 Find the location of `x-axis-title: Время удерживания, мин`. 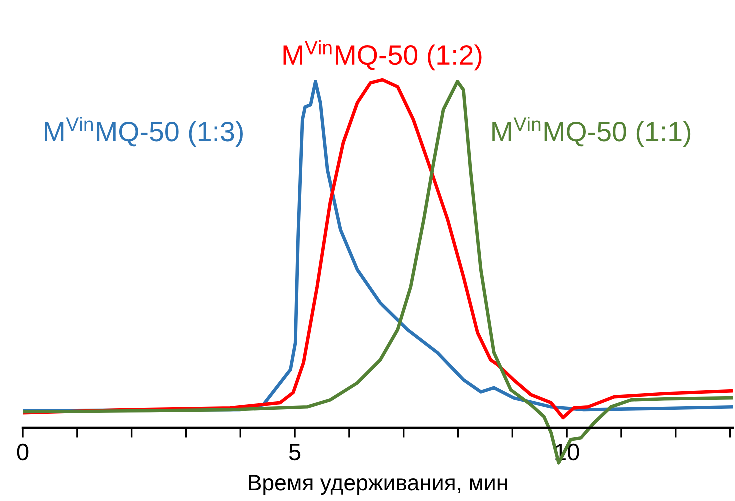

x-axis-title: Время удерживания, мин is located at coordinates (378, 485).